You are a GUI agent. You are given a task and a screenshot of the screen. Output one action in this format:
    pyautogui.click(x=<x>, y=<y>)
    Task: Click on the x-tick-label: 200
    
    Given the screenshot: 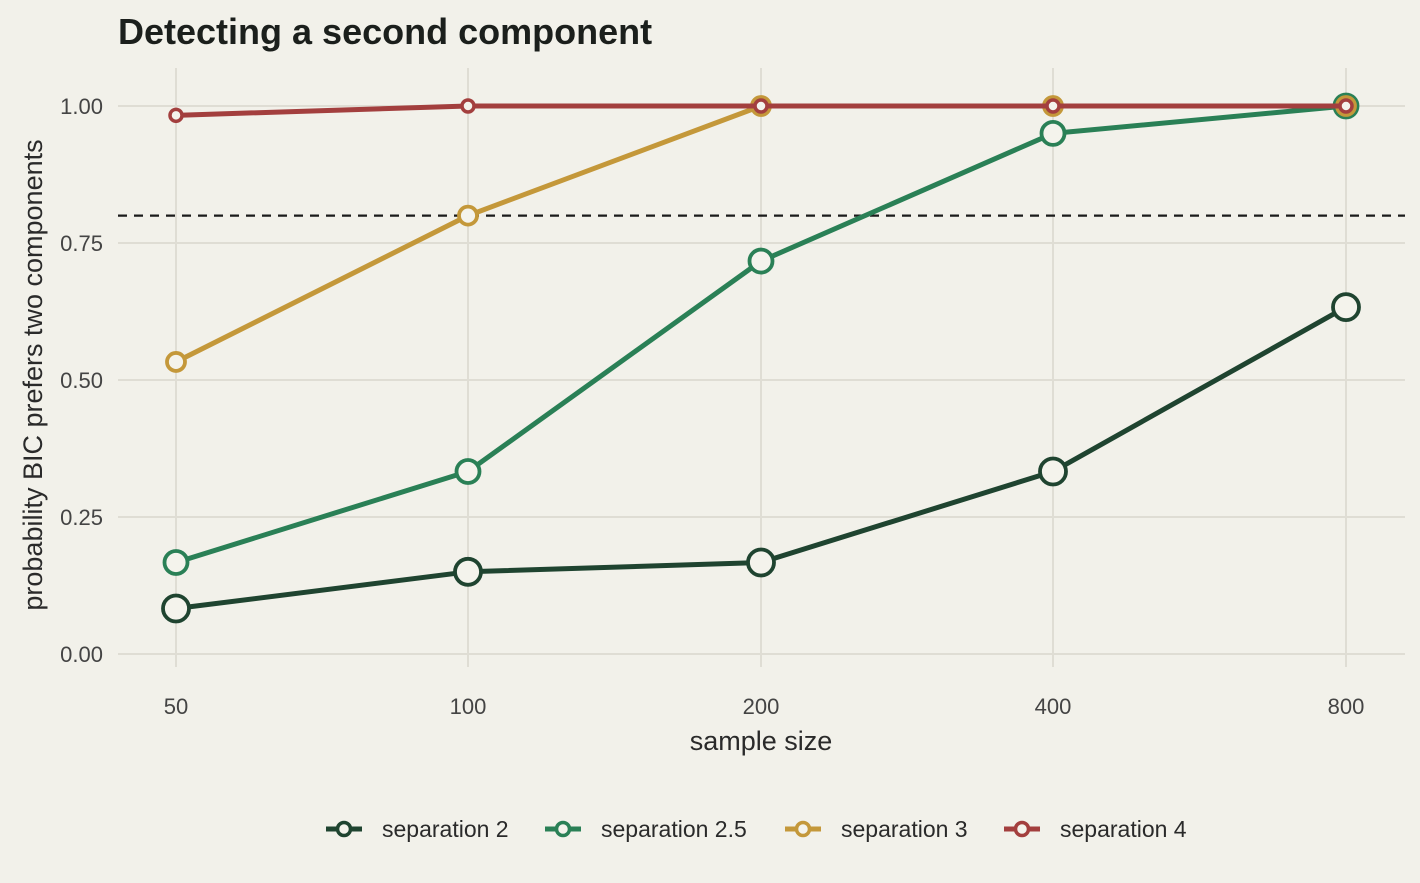 What is the action you would take?
    pyautogui.click(x=761, y=706)
    